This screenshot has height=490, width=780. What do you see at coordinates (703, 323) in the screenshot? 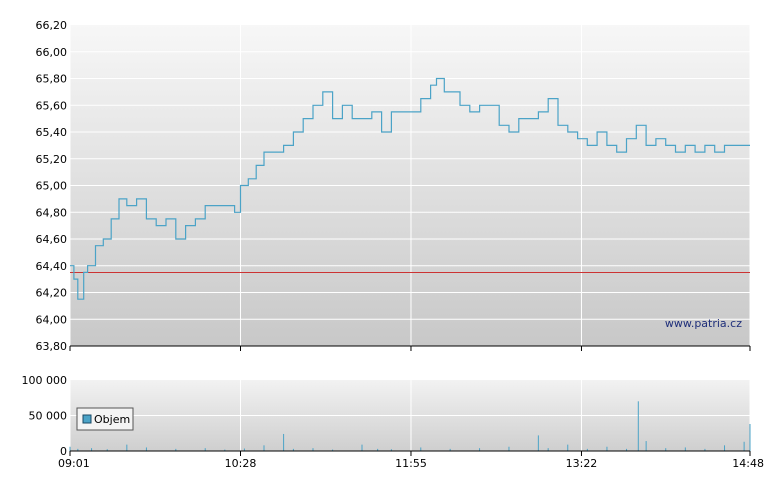
I see `watermark: www.patria.cz` at bounding box center [703, 323].